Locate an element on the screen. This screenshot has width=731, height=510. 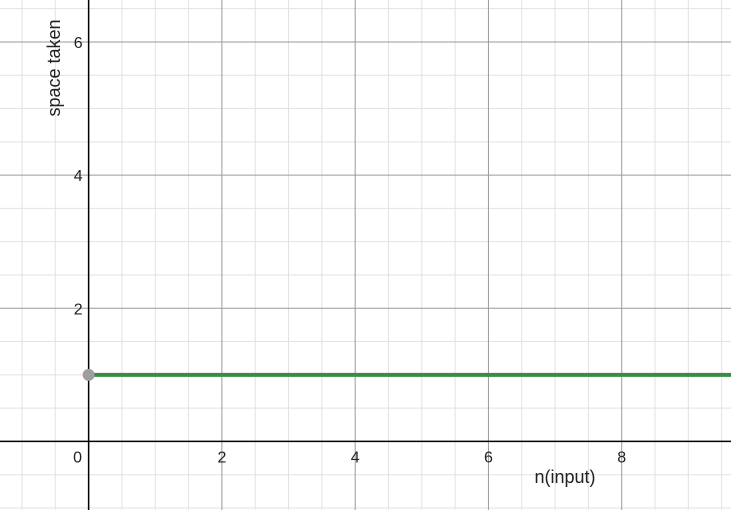
y-tick-label: 2 is located at coordinates (78, 309).